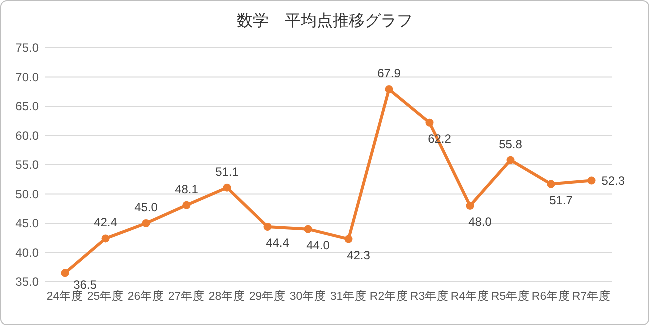 Image resolution: width=650 pixels, height=326 pixels. What do you see at coordinates (349, 296) in the screenshot?
I see `x-tick-label: 31年度` at bounding box center [349, 296].